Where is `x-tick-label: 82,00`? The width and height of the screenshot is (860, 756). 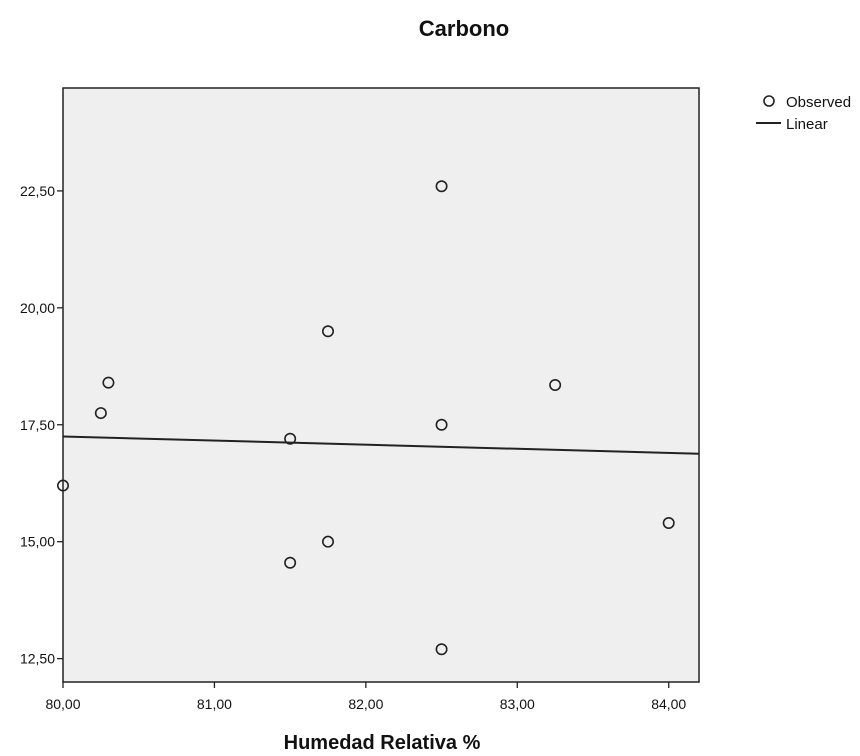 x-tick-label: 82,00 is located at coordinates (365, 704).